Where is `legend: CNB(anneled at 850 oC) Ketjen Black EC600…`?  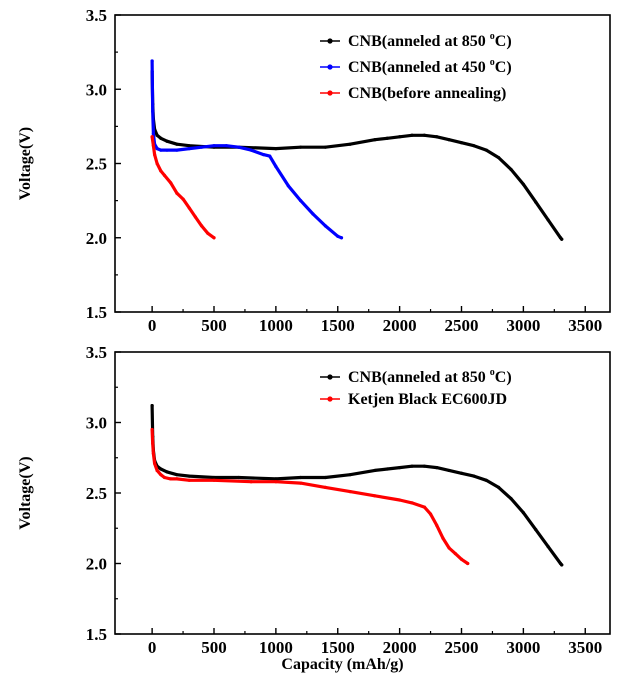 legend: CNB(anneled at 850 oC) Ketjen Black EC600… is located at coordinates (416, 387).